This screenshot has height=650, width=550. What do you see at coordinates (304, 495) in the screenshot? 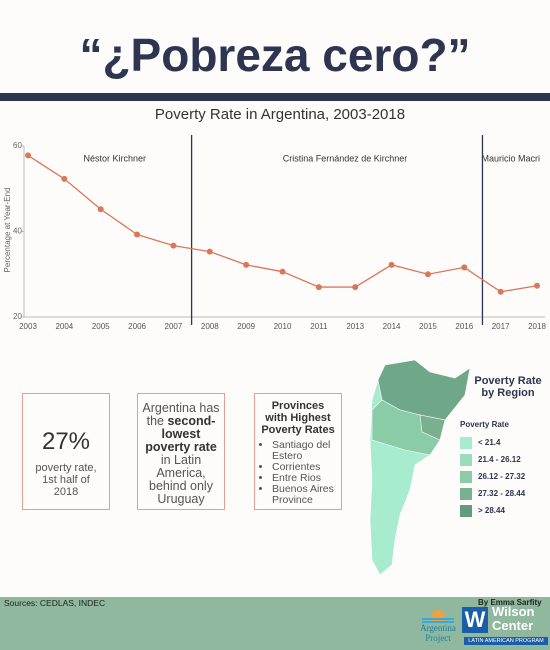
I see `province: Buenos Aires Province` at bounding box center [304, 495].